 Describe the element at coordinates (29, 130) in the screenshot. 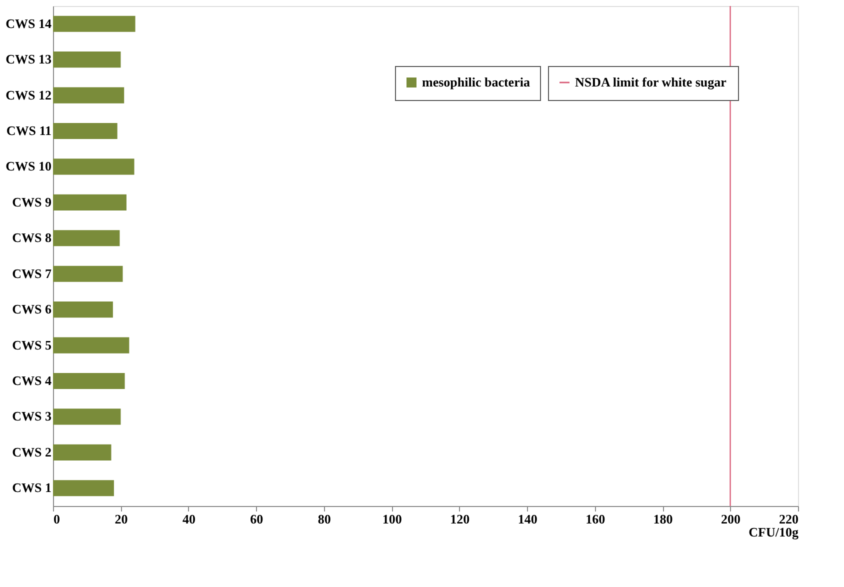

I see `y-tick-label: CWS 11` at that location.